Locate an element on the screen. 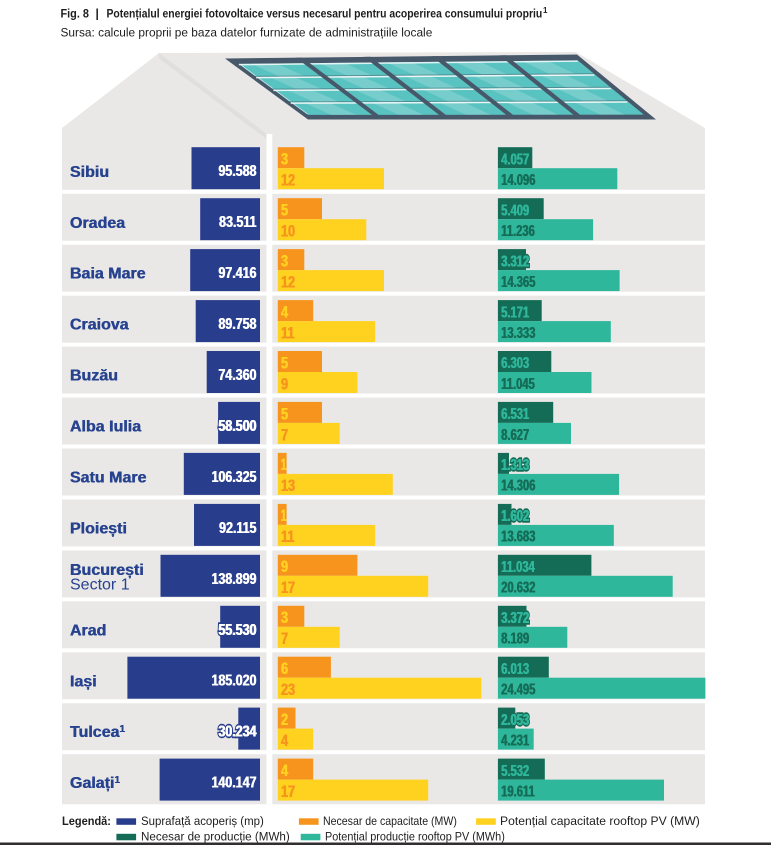 The image size is (771, 853). svg-text: Oradea is located at coordinates (97, 223).